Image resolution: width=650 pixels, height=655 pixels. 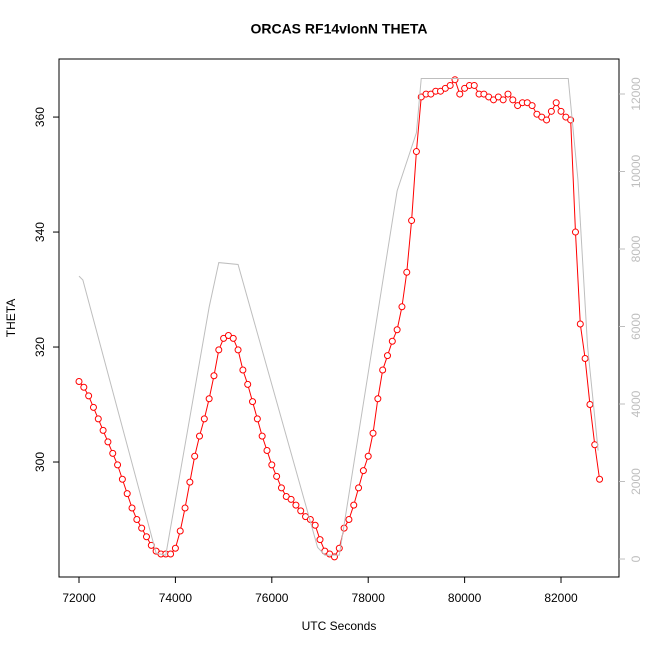 What do you see at coordinates (636, 94) in the screenshot?
I see `y2-tick-label: 12000` at bounding box center [636, 94].